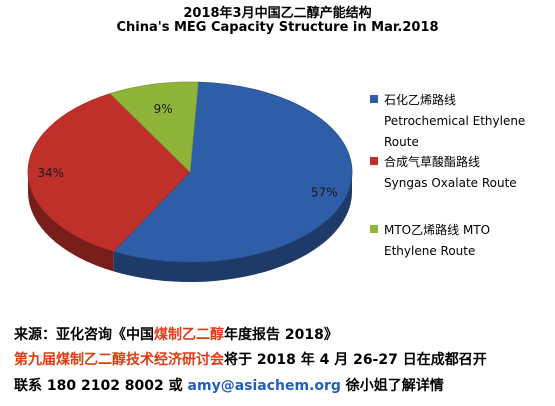 Image resolution: width=555 pixels, height=406 pixels. What do you see at coordinates (392, 386) in the screenshot?
I see `contact-person: 徐小姐了解详情` at bounding box center [392, 386].